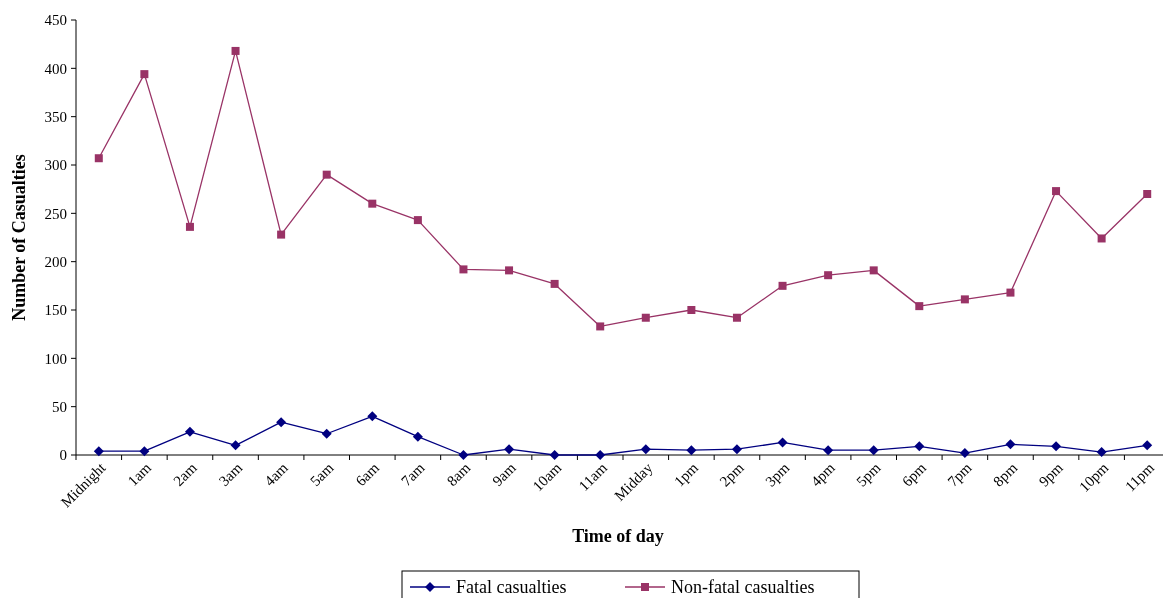  What do you see at coordinates (59, 406) in the screenshot?
I see `y-tick-label: 50` at bounding box center [59, 406].